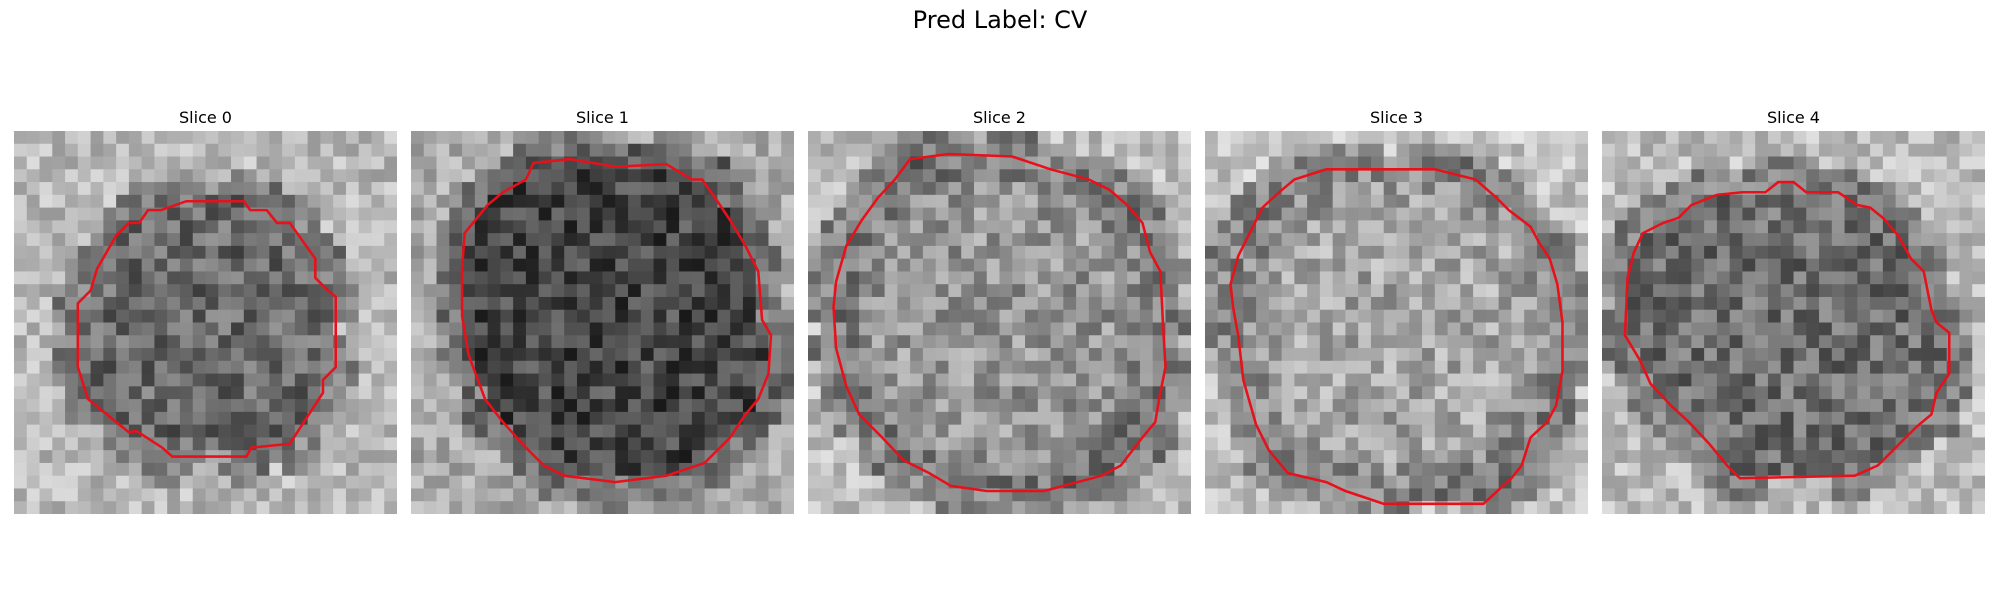  What do you see at coordinates (602, 117) in the screenshot?
I see `slice-title: Slice 1` at bounding box center [602, 117].